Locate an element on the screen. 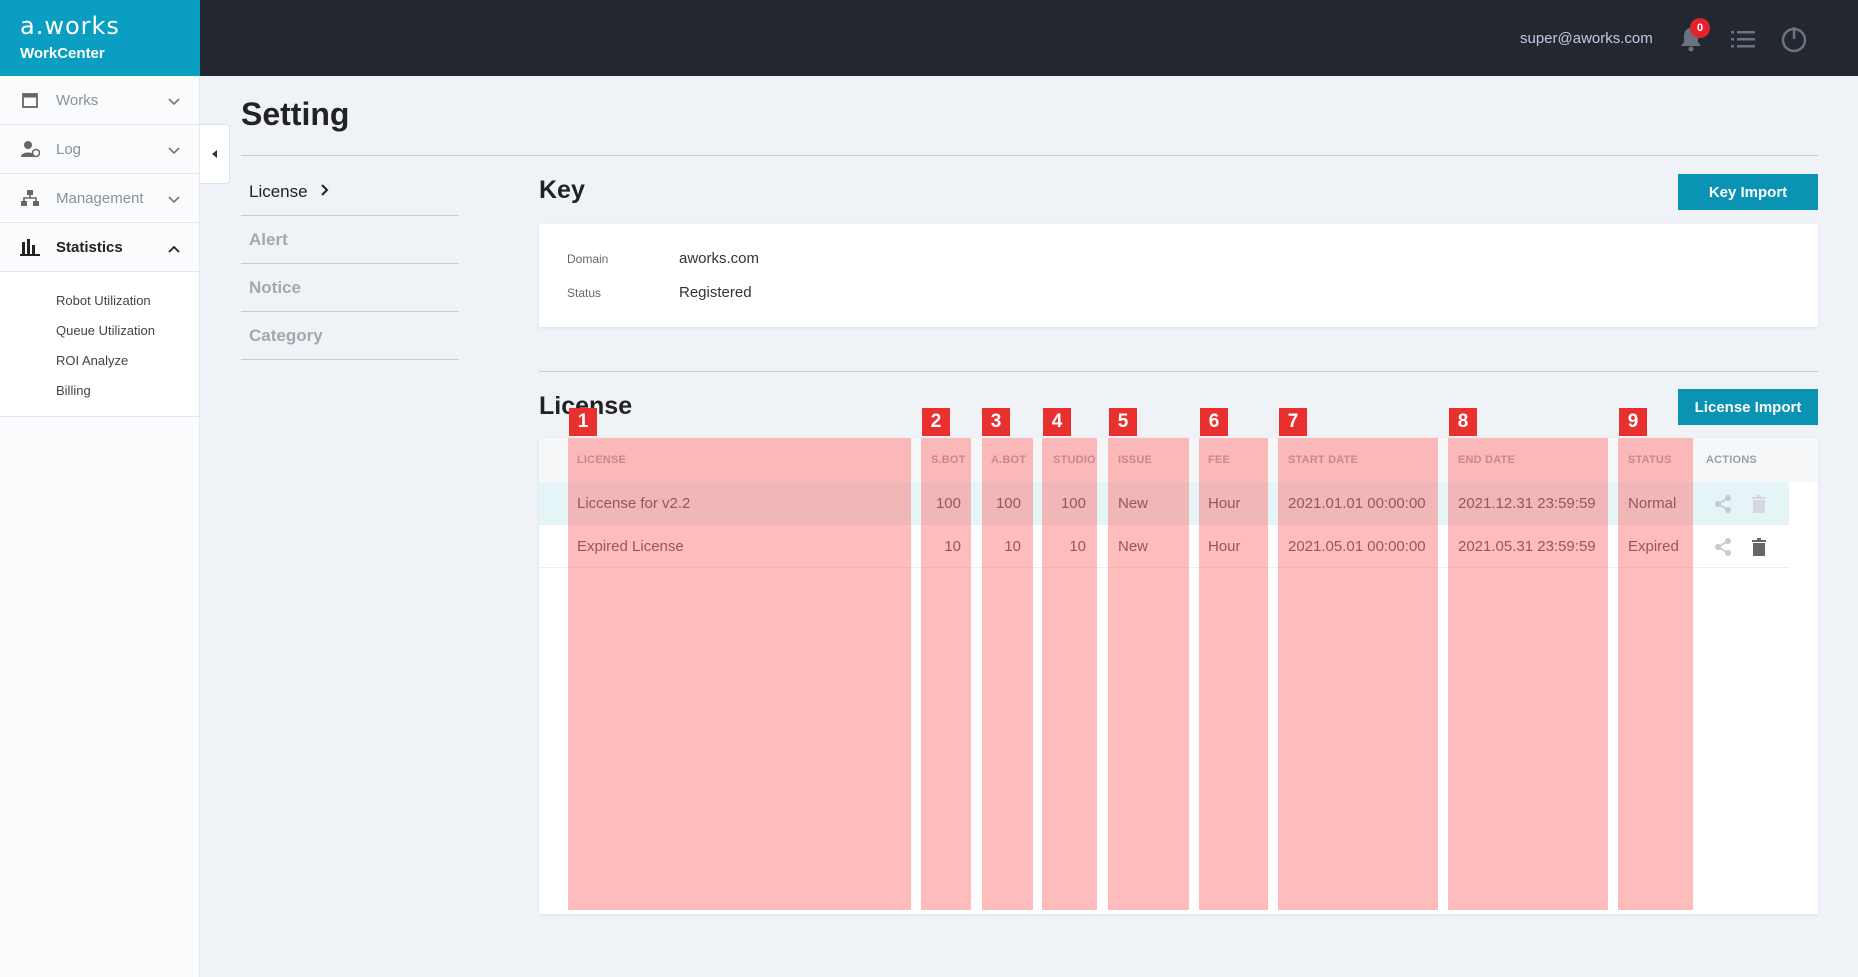  submenu-item-roi-analyze: ROI Analyze is located at coordinates (92, 360).